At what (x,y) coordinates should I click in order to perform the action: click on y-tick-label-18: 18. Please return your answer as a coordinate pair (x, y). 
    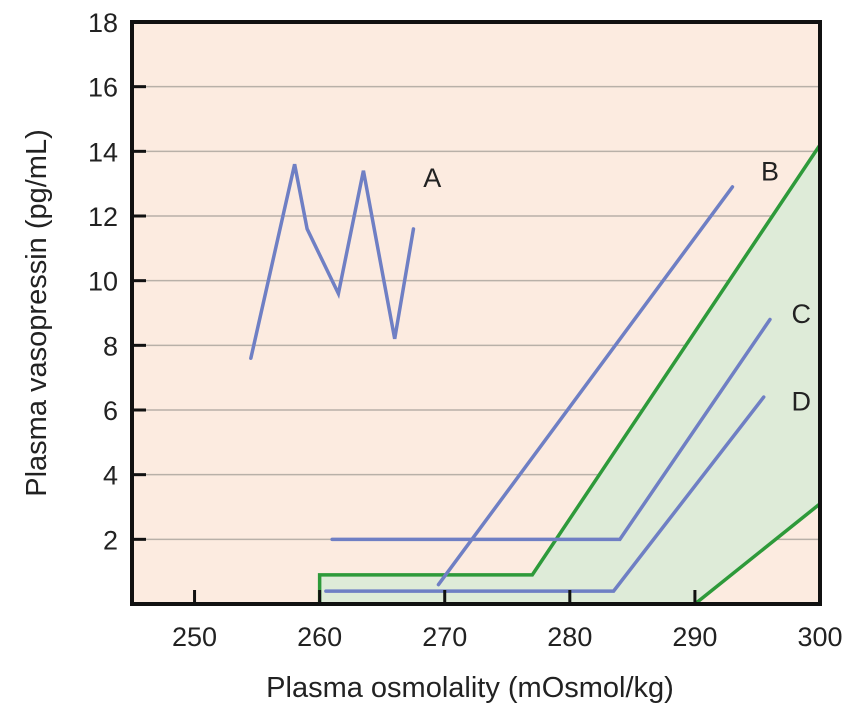
    Looking at the image, I should click on (103, 23).